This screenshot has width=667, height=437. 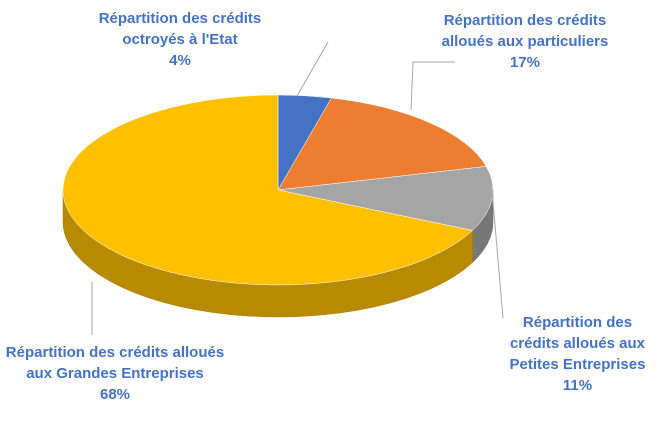 What do you see at coordinates (115, 394) in the screenshot?
I see `value-label: 68%` at bounding box center [115, 394].